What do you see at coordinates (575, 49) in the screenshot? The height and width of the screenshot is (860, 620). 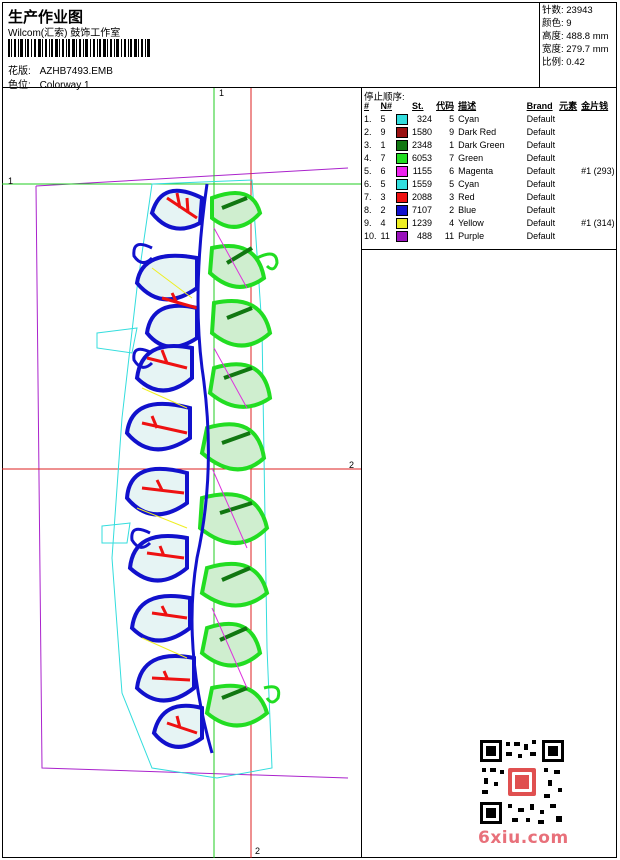 I see `design-width: 宽度: 279.7 mm` at bounding box center [575, 49].